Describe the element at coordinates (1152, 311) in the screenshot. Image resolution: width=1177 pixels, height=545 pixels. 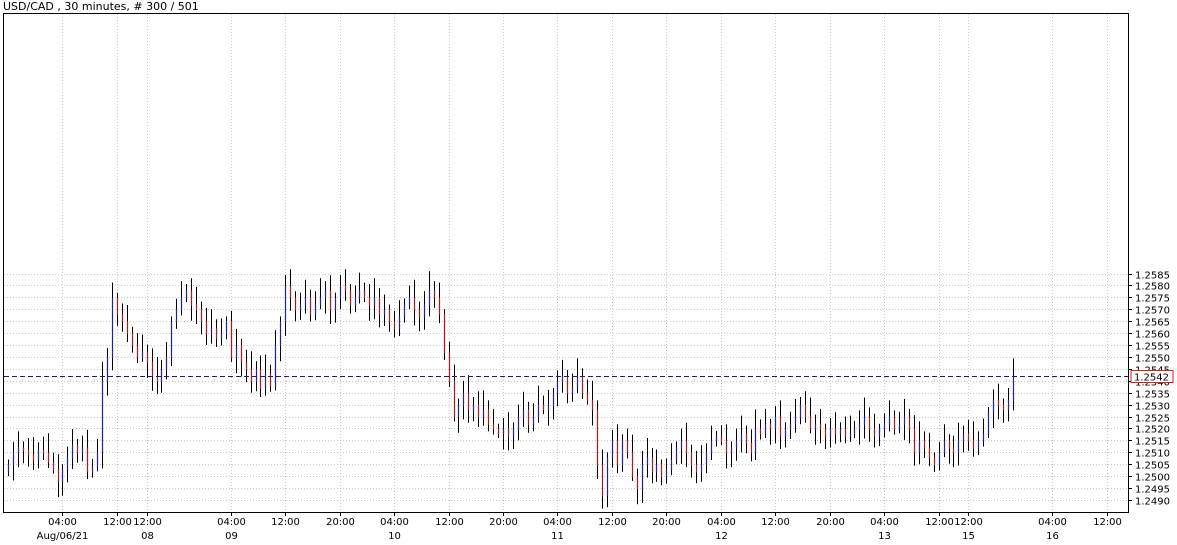
I see `y-tick-label: 1.2570` at that location.